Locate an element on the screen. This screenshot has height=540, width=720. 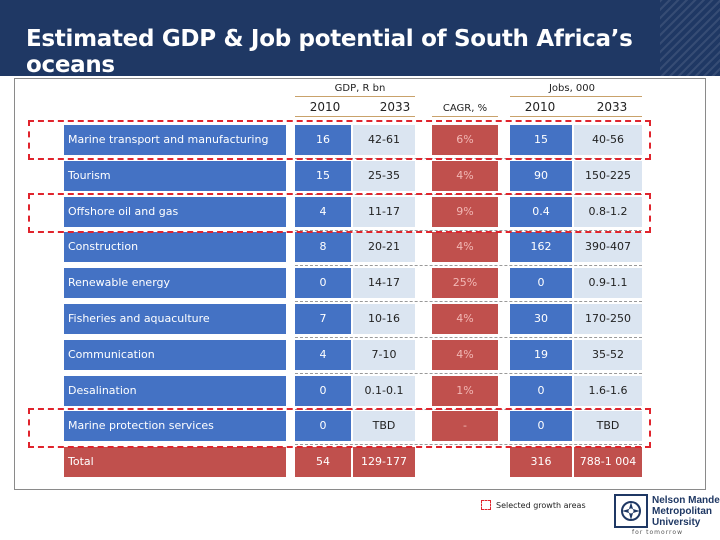
total-jobs2033-cell: 788-1 004 is located at coordinates (608, 462).